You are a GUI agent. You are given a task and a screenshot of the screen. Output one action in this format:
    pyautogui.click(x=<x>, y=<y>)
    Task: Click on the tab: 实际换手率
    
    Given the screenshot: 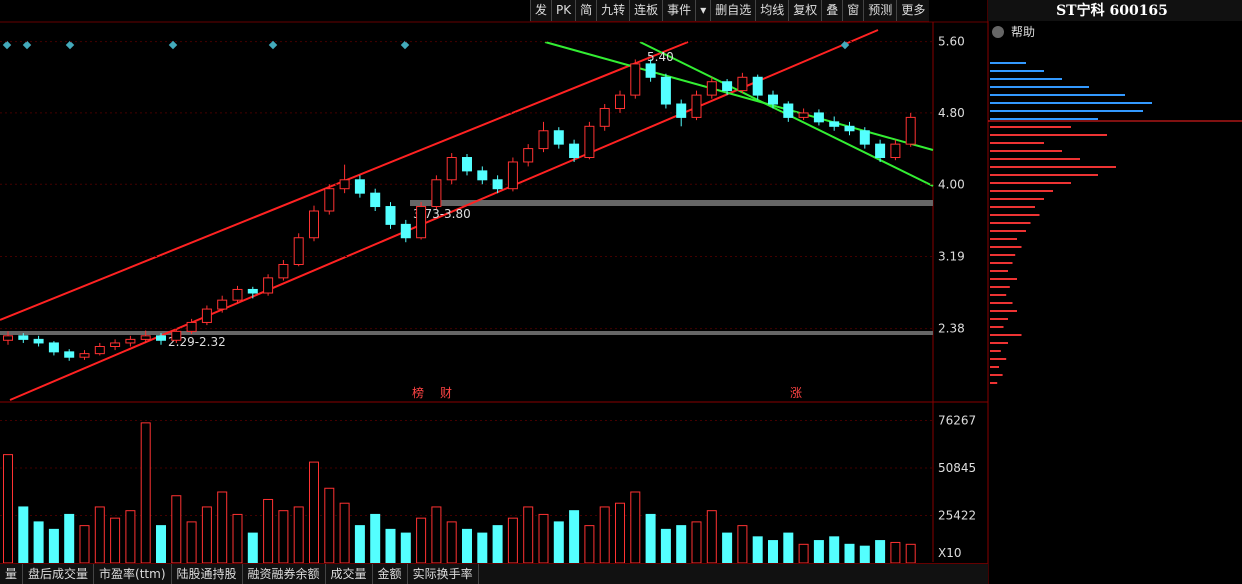 What is the action you would take?
    pyautogui.click(x=443, y=574)
    